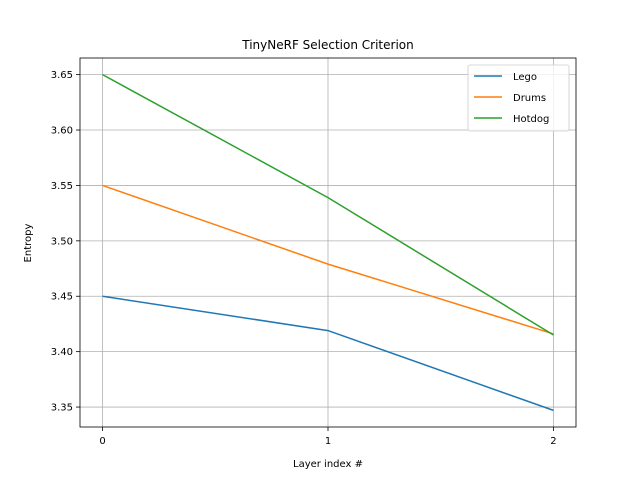 This screenshot has height=480, width=640. I want to click on y-tick-label: 3.45, so click(62, 297).